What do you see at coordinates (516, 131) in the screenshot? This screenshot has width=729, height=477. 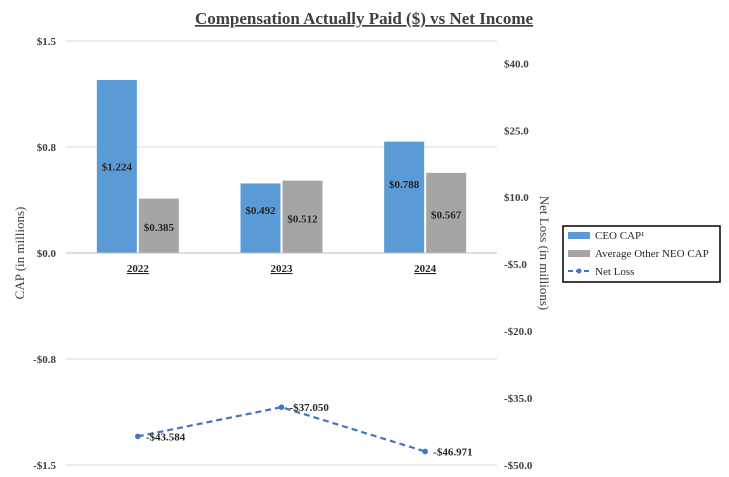 I see `y2-tick-label: $25.0` at bounding box center [516, 131].